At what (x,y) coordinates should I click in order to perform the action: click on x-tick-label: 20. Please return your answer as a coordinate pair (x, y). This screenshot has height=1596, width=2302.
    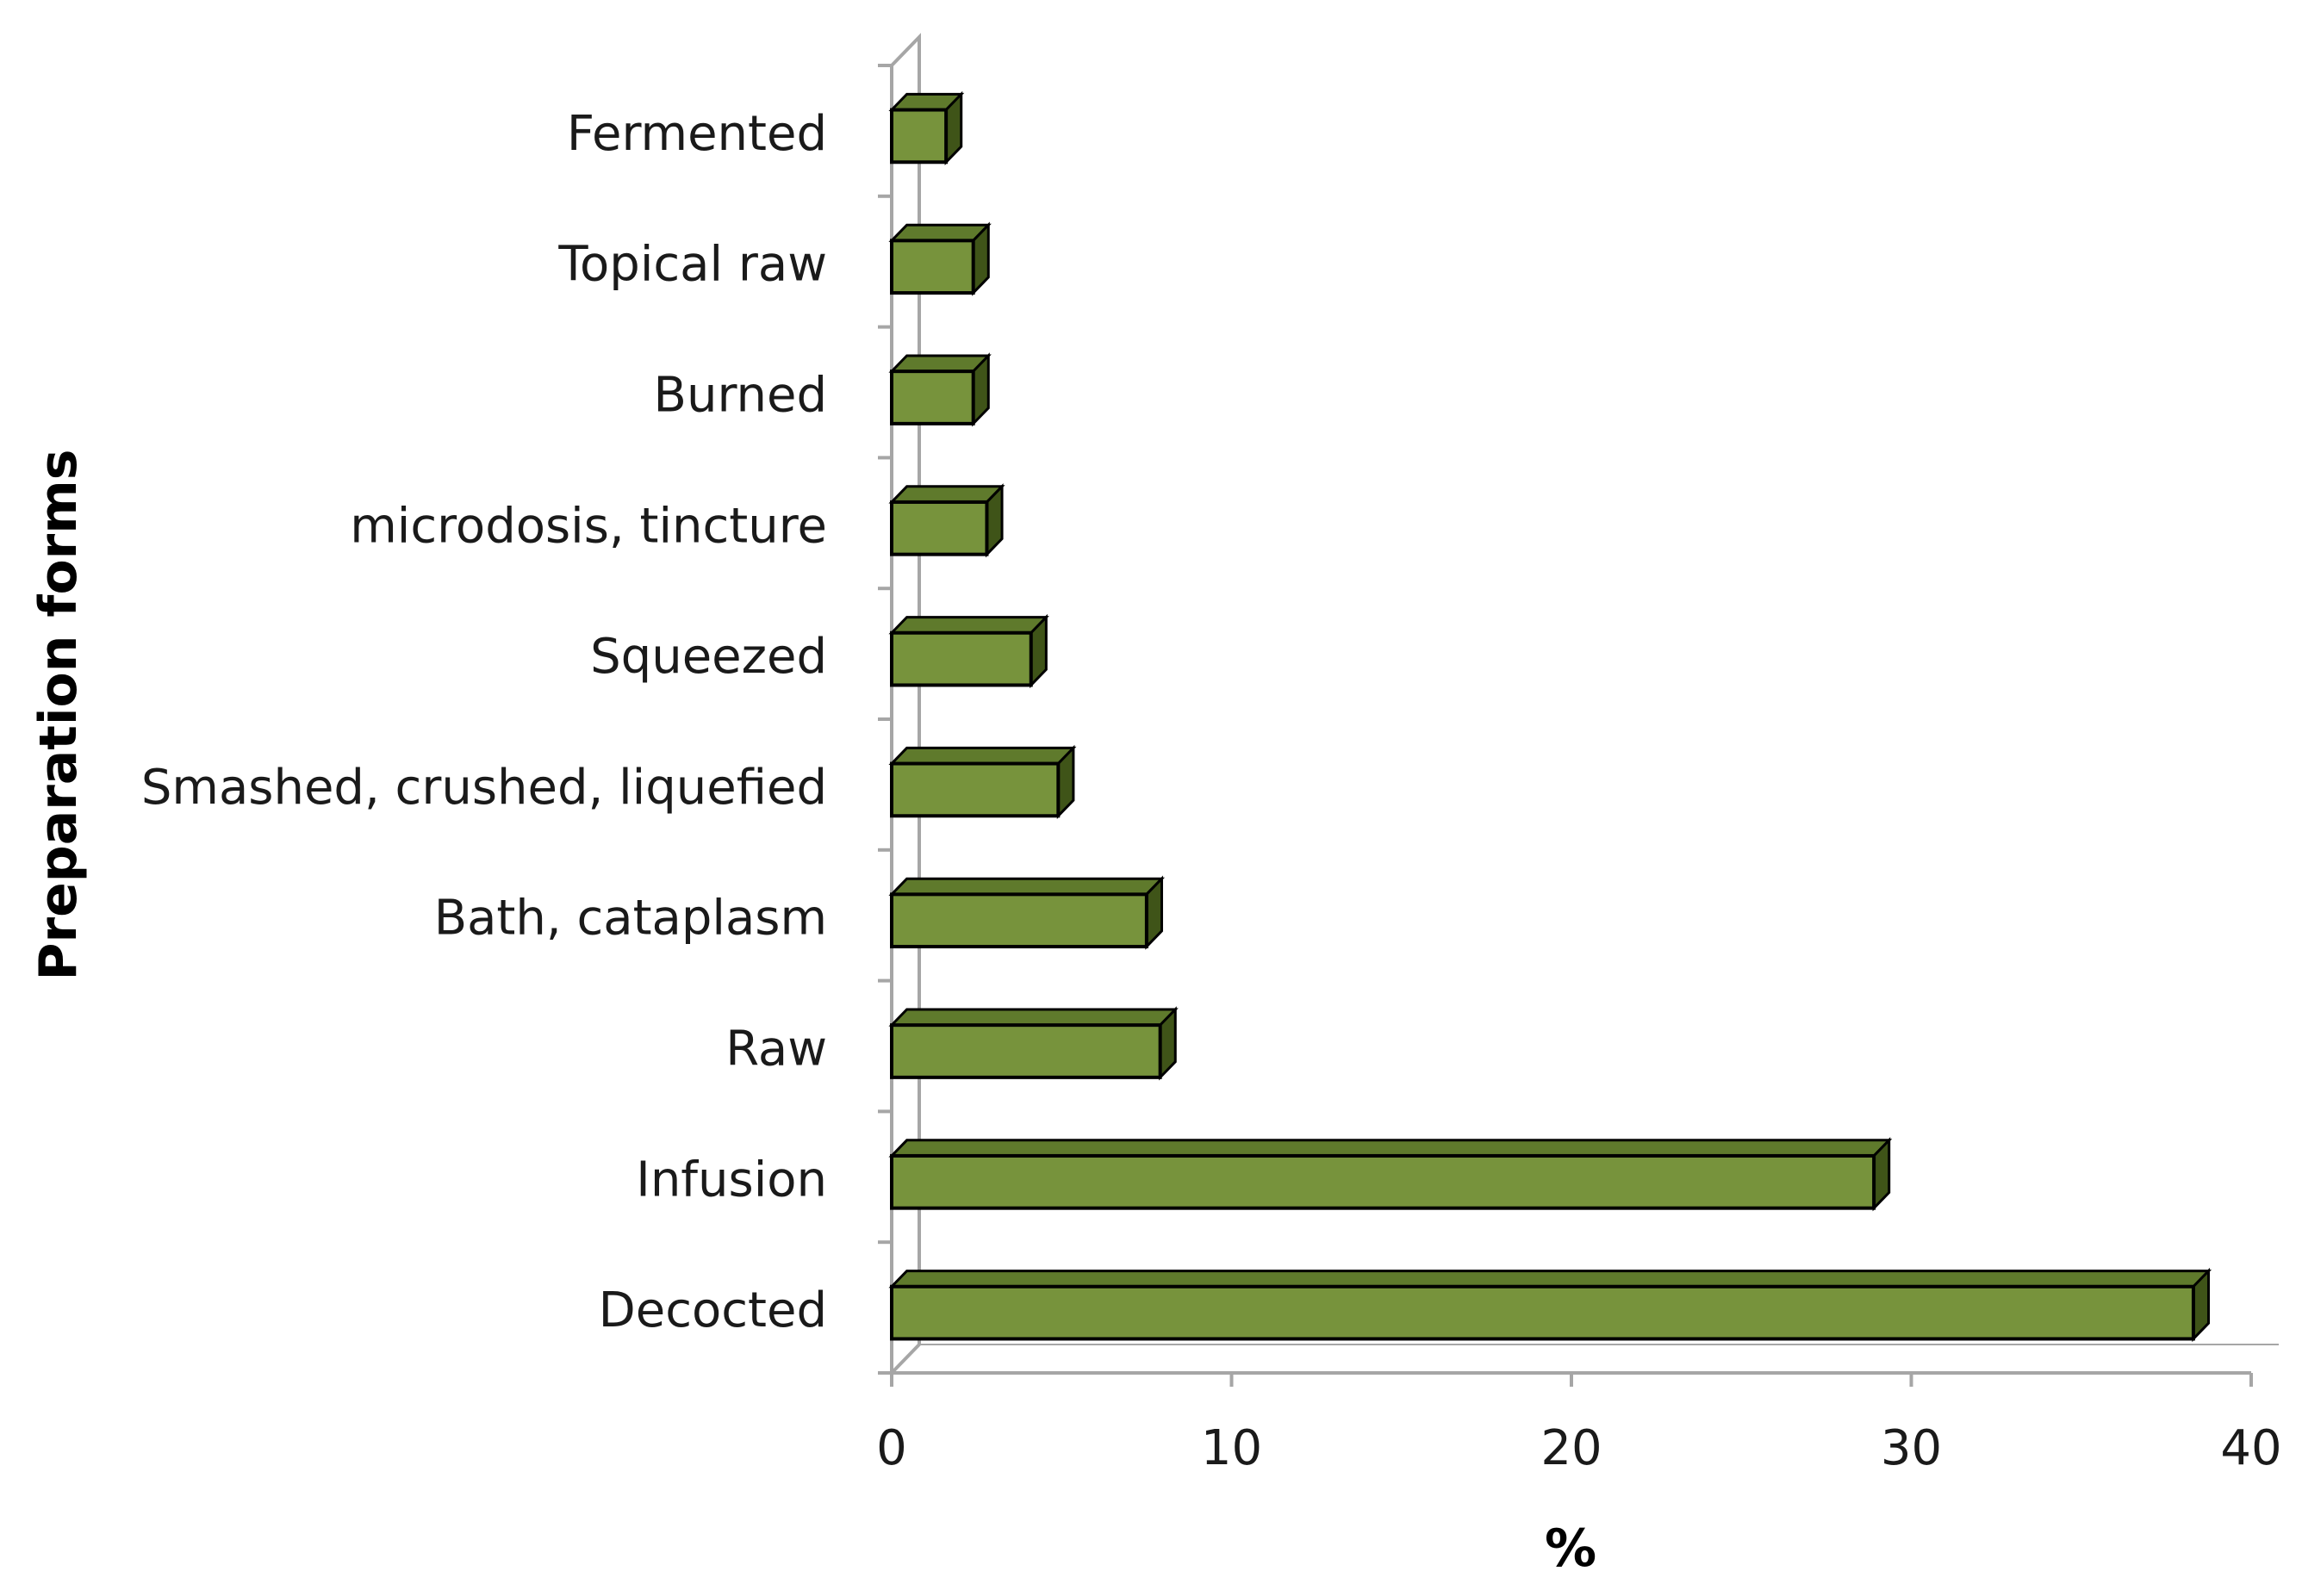
    Looking at the image, I should click on (1571, 1448).